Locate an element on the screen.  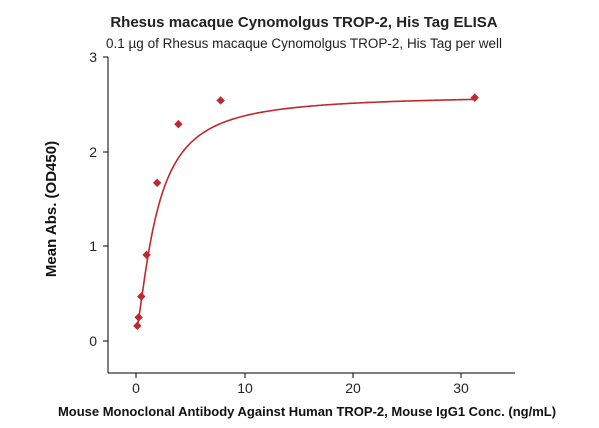
x-axis: 0 10 20 30 is located at coordinates (311, 384).